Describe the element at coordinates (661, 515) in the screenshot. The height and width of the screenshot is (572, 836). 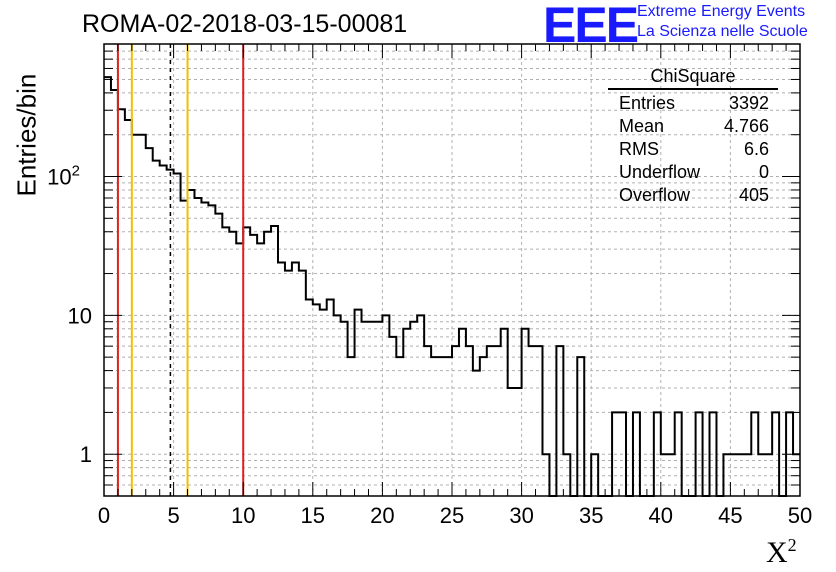
I see `x-tick-label: 40` at that location.